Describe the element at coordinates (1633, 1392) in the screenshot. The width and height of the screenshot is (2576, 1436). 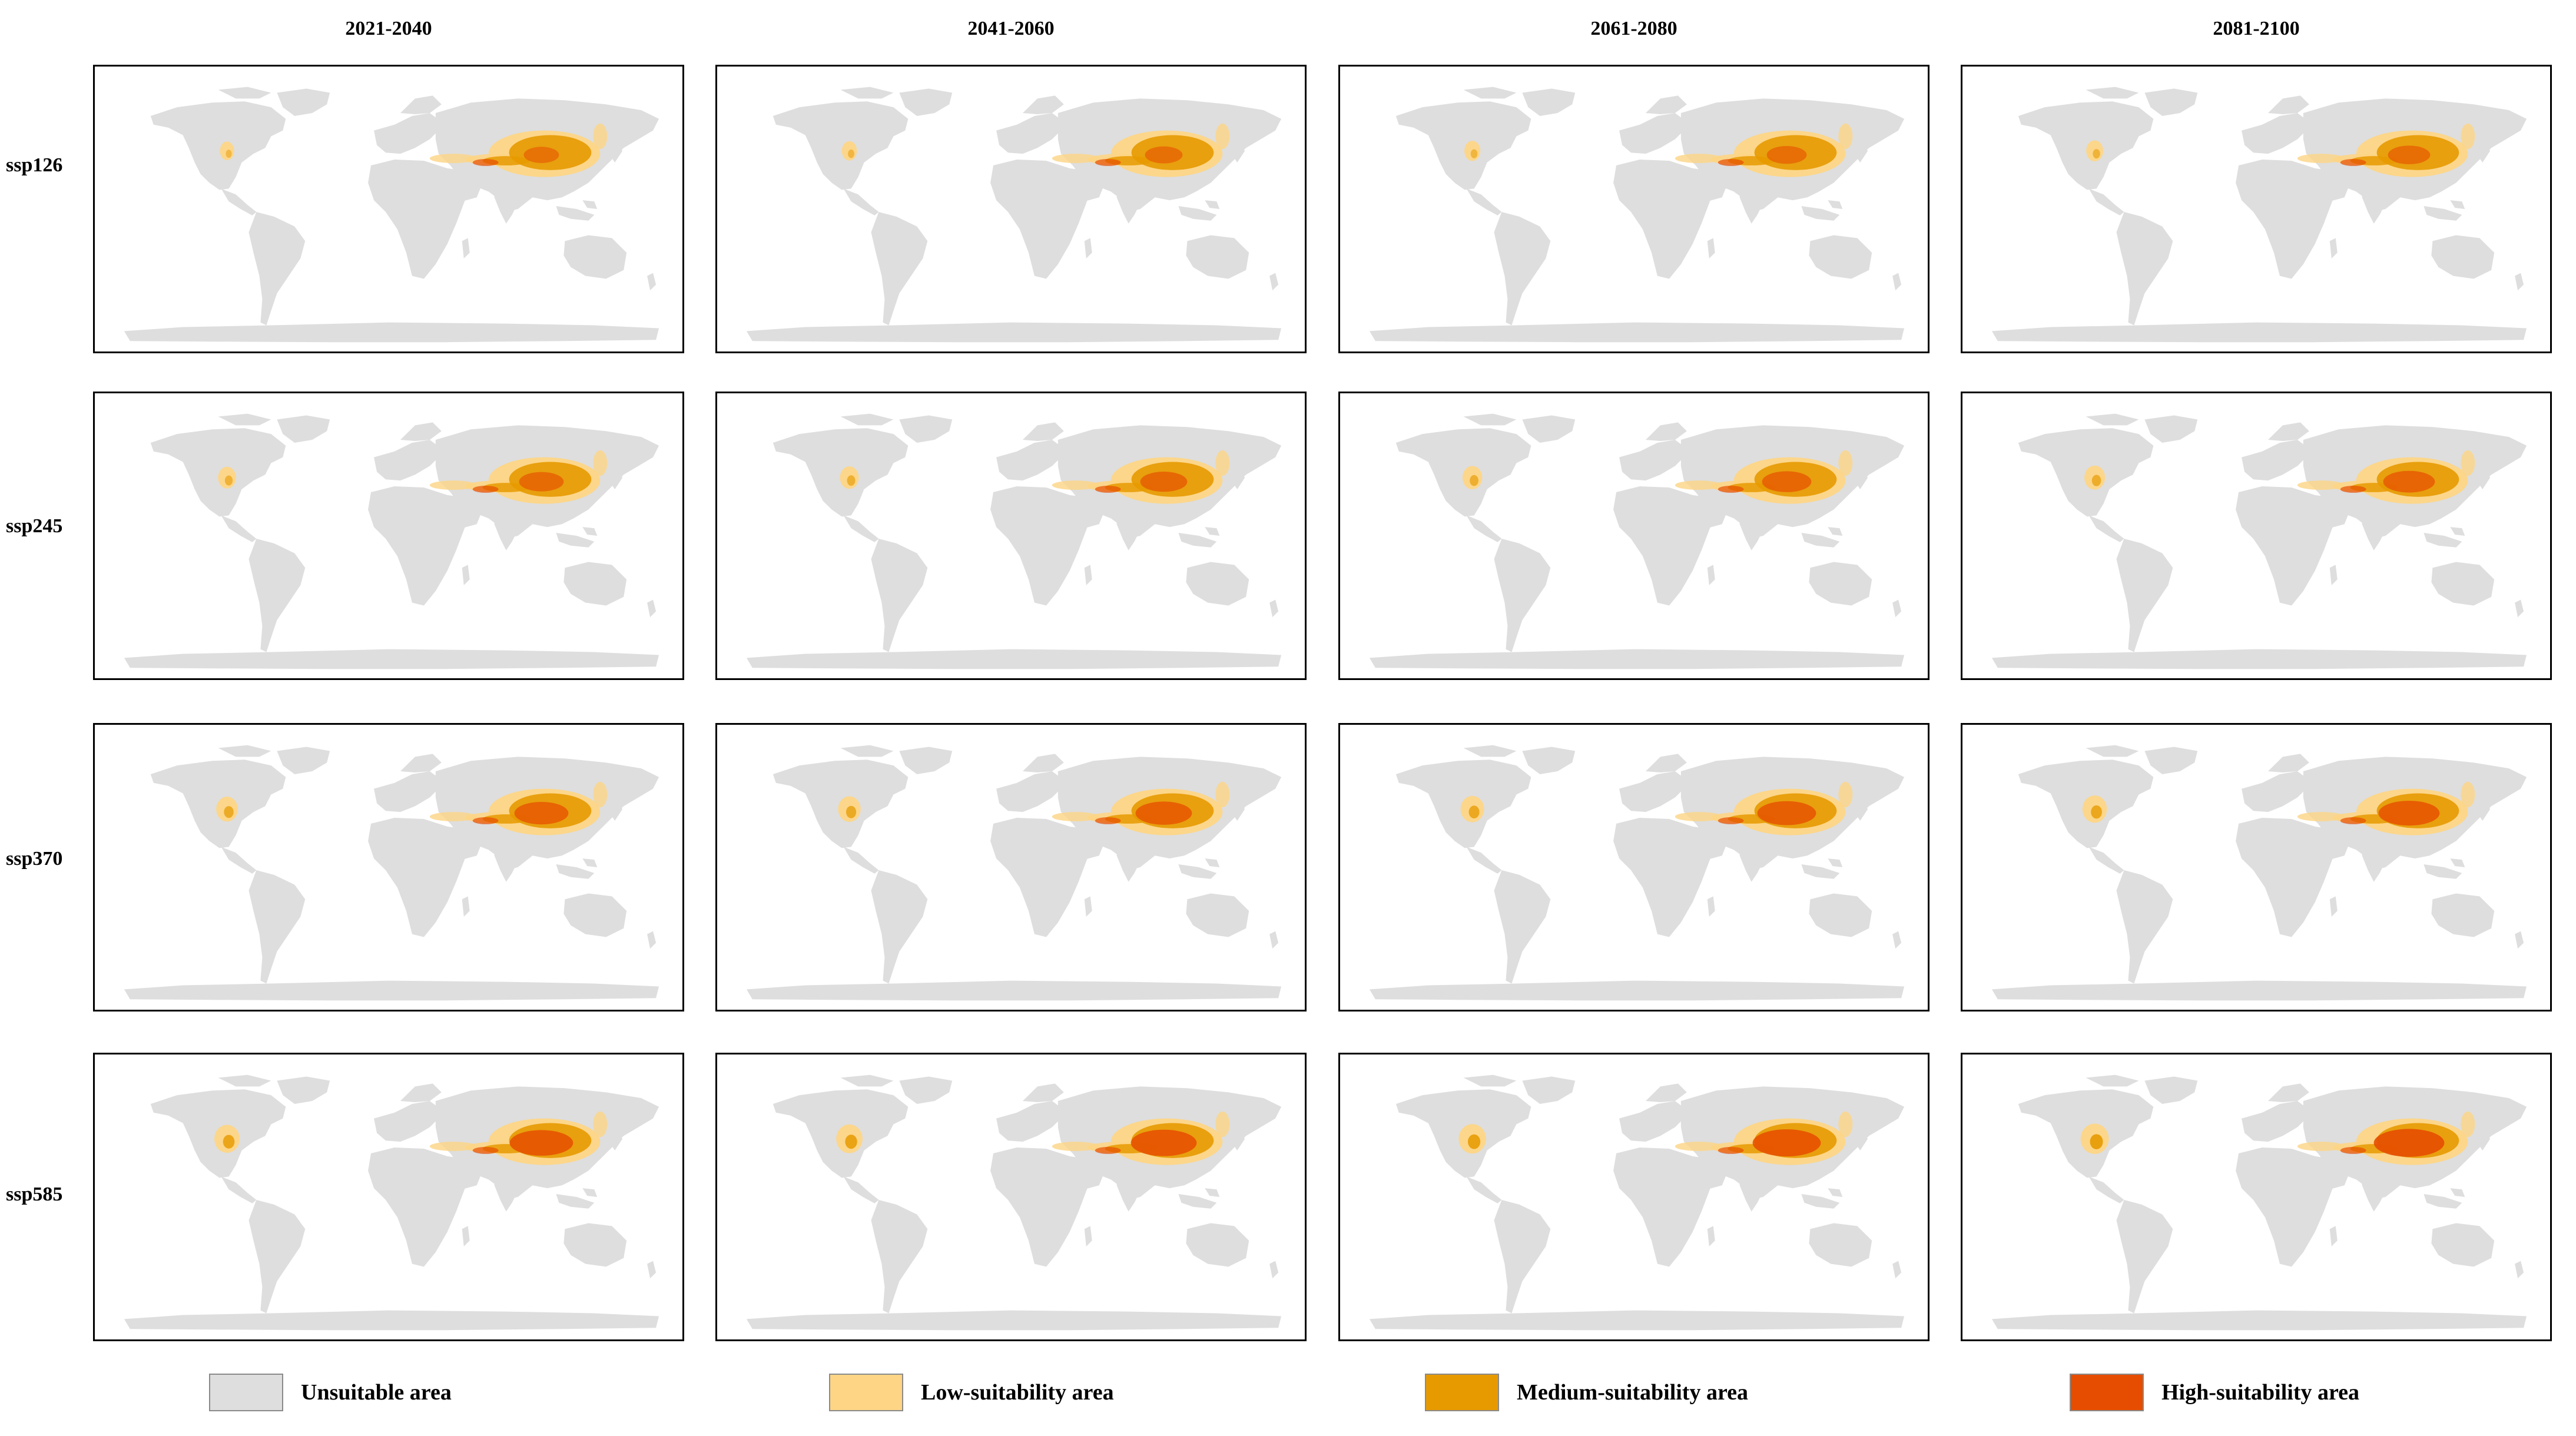
I see `legend-label-medium: Medium-suitability area` at that location.